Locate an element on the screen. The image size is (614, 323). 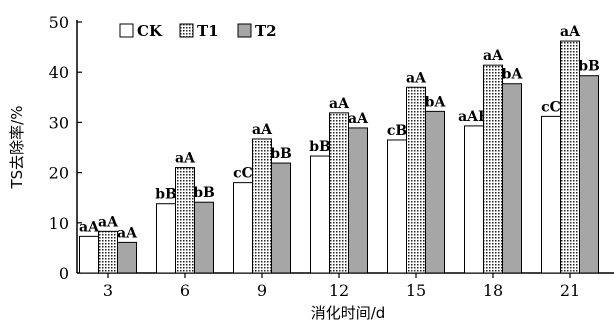
legend-label: CK is located at coordinates (150, 31).